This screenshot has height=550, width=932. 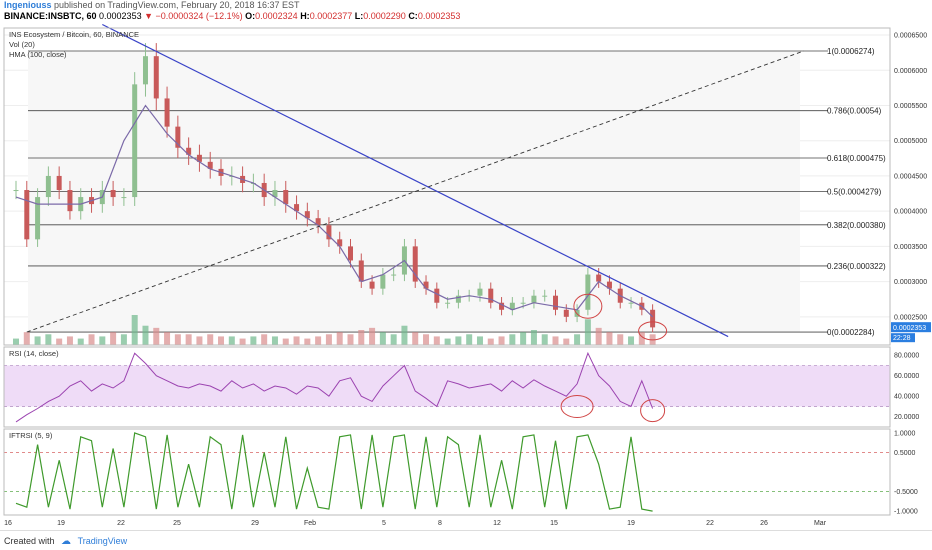 I want to click on tradingview-link: TradingView, so click(x=102, y=541).